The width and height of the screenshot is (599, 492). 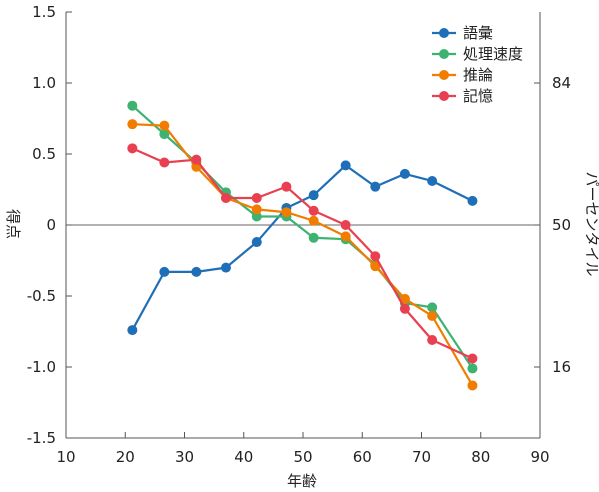 What do you see at coordinates (41, 296) in the screenshot?
I see `y-tick-label: -0.5` at bounding box center [41, 296].